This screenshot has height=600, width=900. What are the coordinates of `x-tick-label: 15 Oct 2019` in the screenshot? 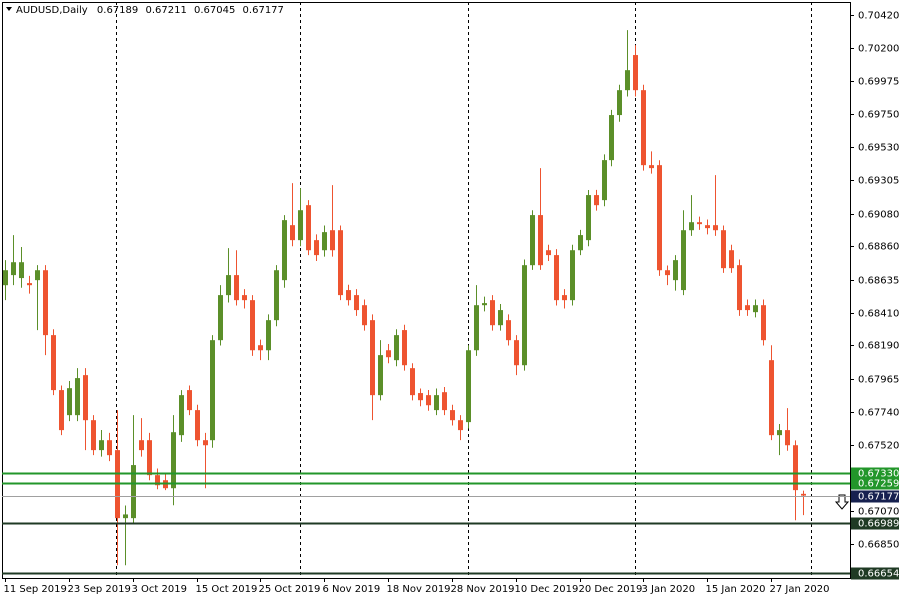 It's located at (227, 589).